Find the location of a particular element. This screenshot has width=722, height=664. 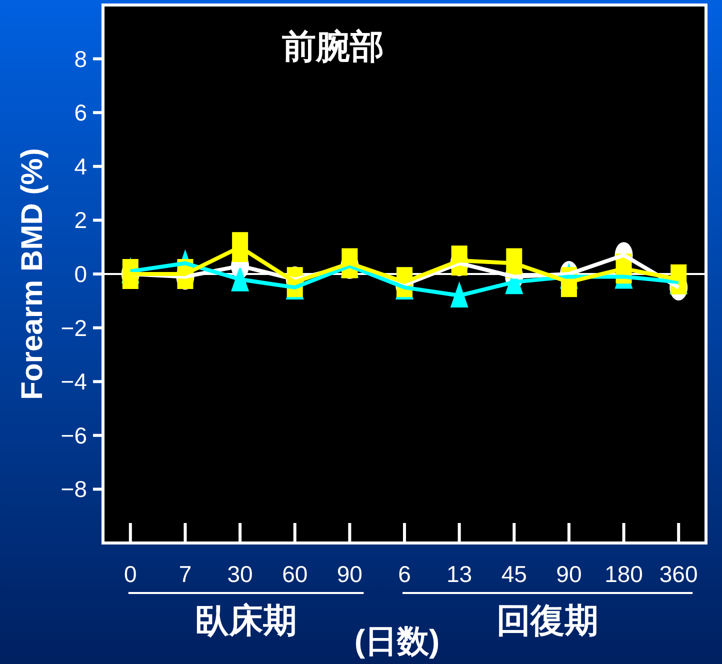

y-tick-label: −4 is located at coordinates (74, 381).